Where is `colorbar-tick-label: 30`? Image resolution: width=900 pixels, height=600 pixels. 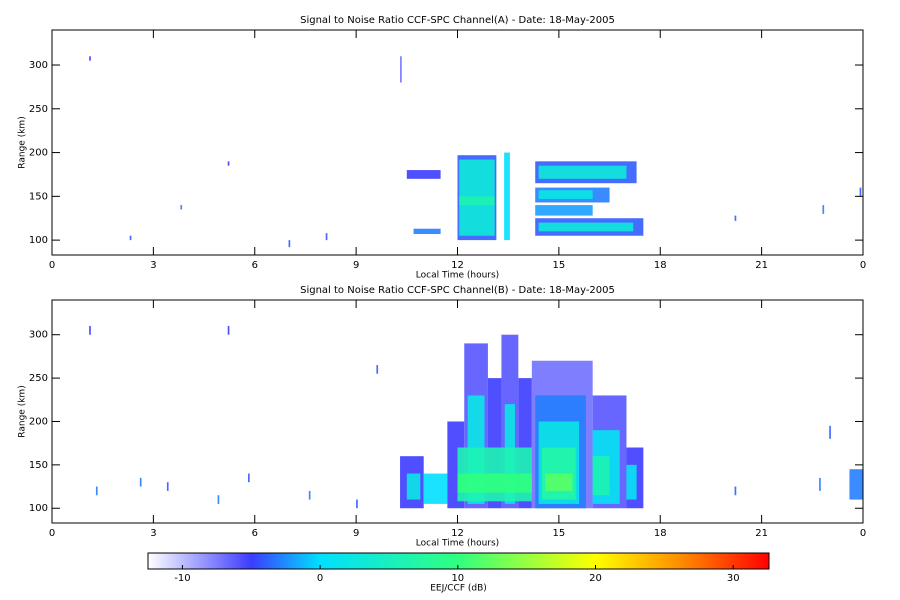 colorbar-tick-label: 30 is located at coordinates (733, 578).